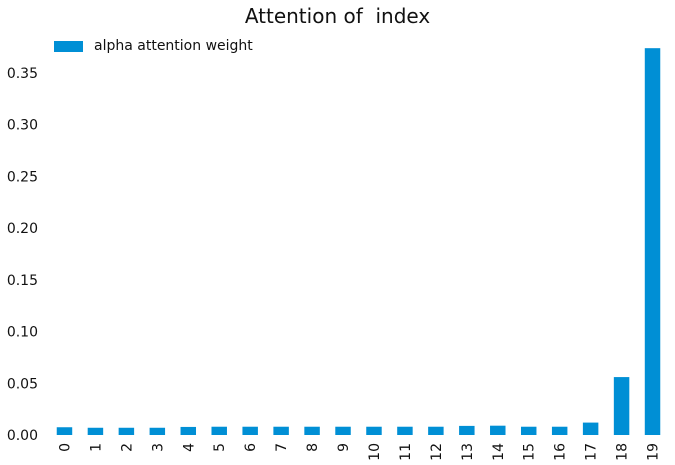  I want to click on x-axis: 0 1 2 3 4 5 6 7 8 9 10 11 12 13 14 15 16 17 18 19, so click(359, 452).